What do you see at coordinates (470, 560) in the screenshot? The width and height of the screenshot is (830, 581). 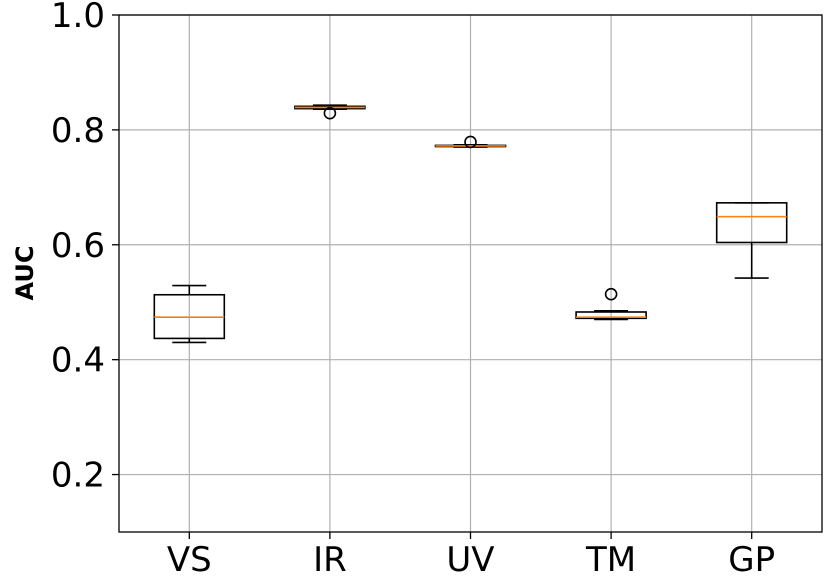 I see `x-tick-label: UV` at bounding box center [470, 560].